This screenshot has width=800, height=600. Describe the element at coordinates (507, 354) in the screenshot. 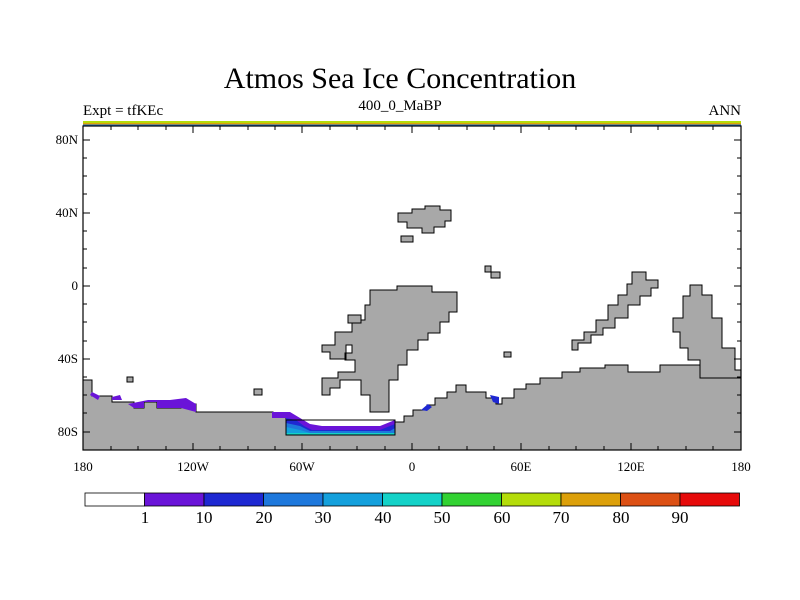

I see `land-island-c` at that location.